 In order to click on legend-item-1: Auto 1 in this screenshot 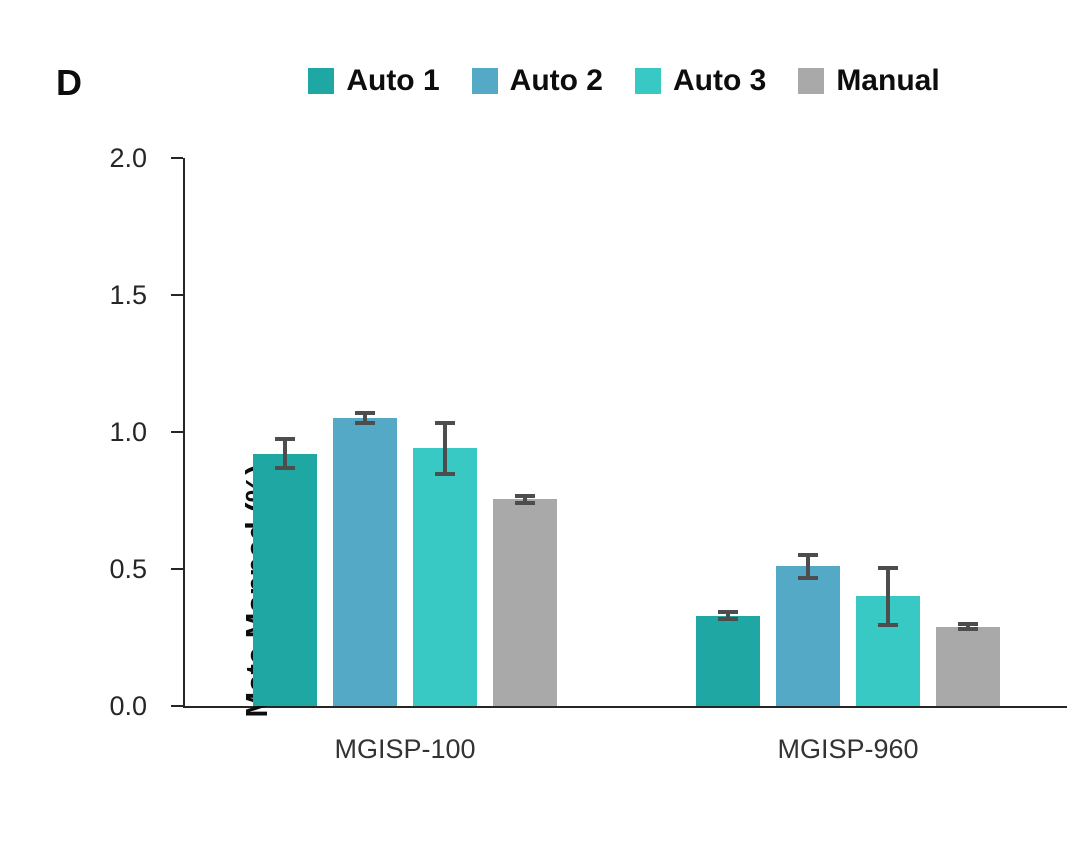, I will do `click(374, 80)`.